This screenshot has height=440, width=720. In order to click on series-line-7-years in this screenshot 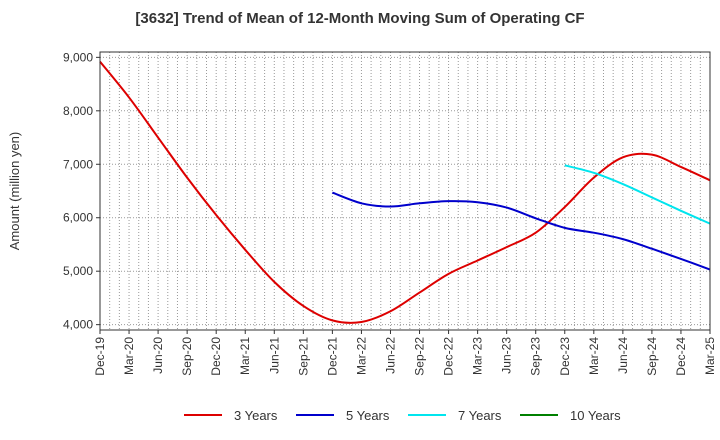, I will do `click(637, 194)`.